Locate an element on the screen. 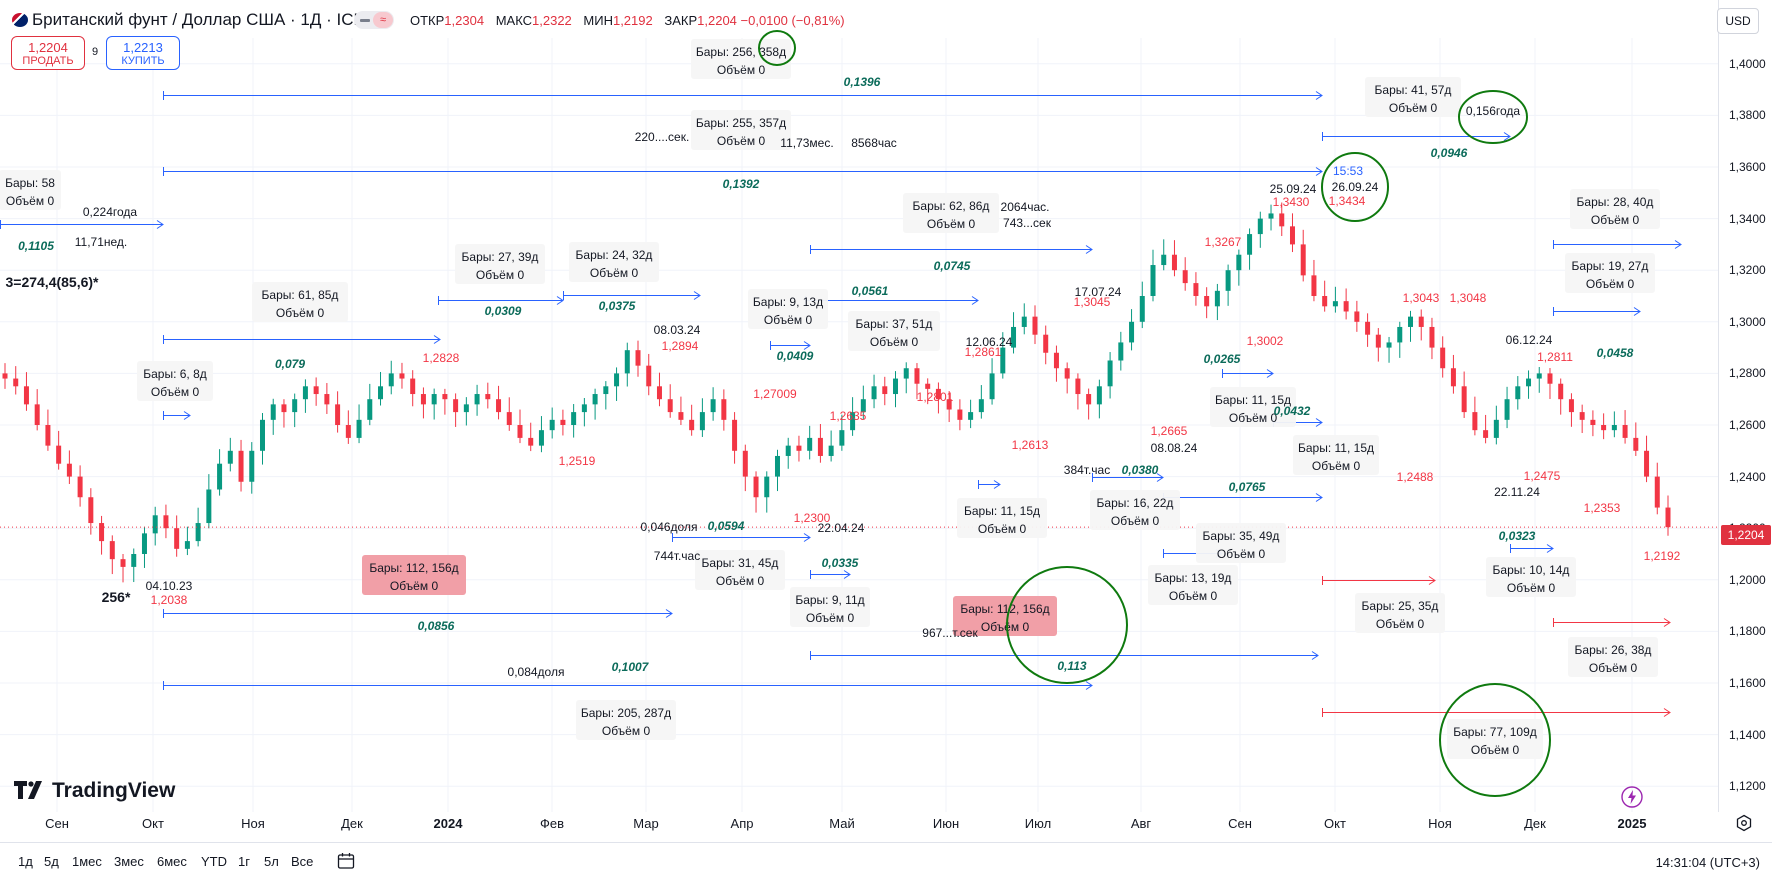 Image resolution: width=1772 pixels, height=883 pixels. y-tick-label: 1,1600 is located at coordinates (1747, 683).